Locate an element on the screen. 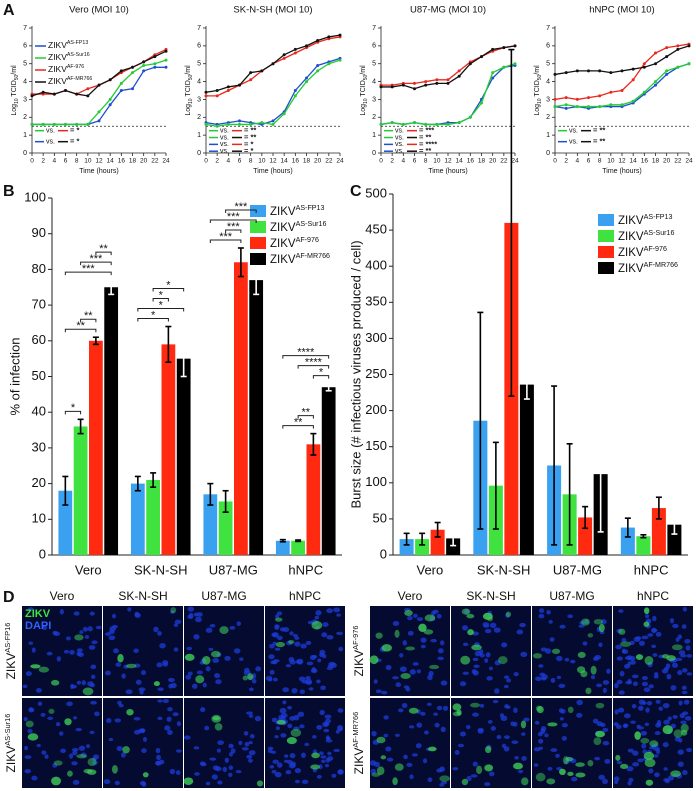 The width and height of the screenshot is (696, 791). label-superscript: AS-FP16 is located at coordinates (7, 638).